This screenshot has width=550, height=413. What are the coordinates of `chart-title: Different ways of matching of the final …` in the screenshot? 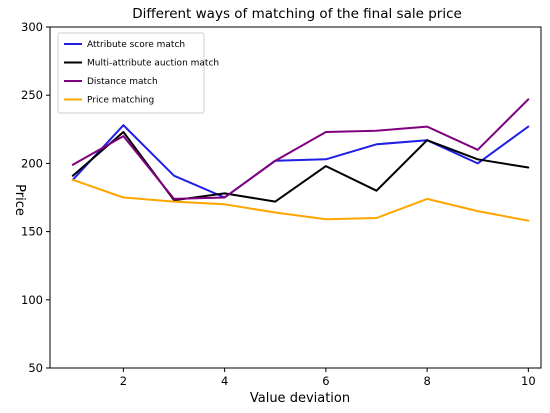 It's located at (297, 14).